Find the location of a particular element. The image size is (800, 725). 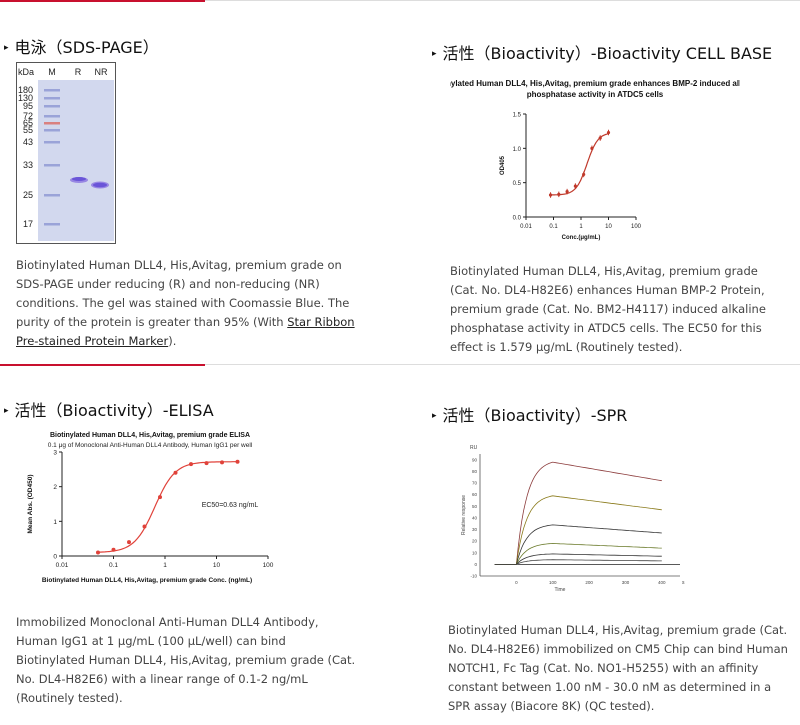

spr-title: 活性（Bioactivity）-SPR is located at coordinates (535, 415).